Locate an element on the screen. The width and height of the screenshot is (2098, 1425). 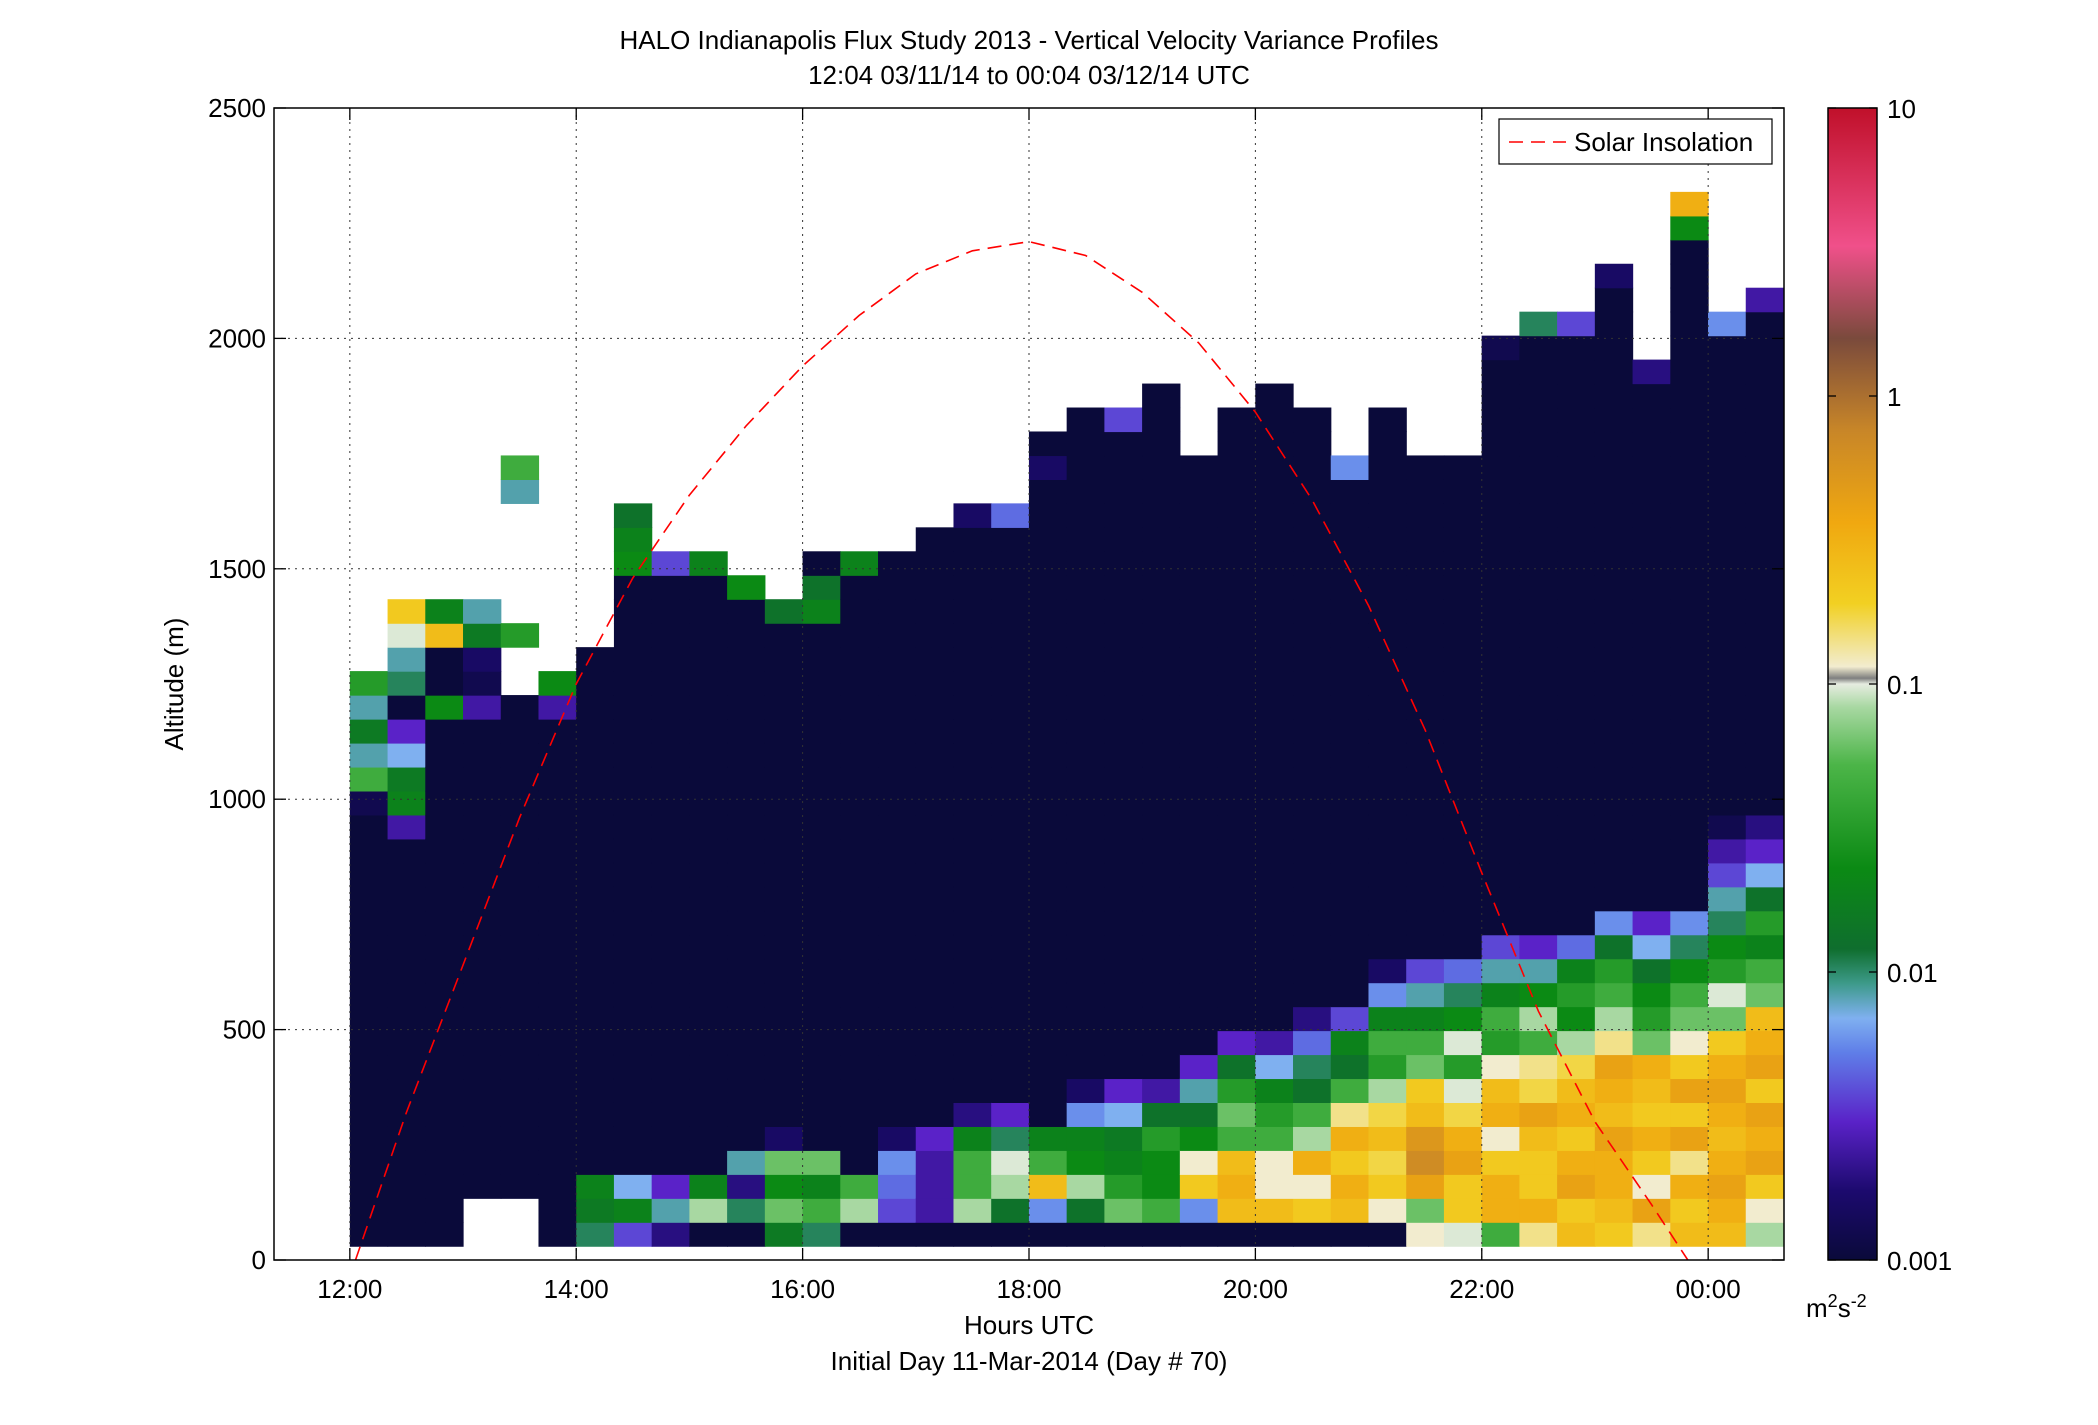
colorbar-ramp is located at coordinates (1852, 684).